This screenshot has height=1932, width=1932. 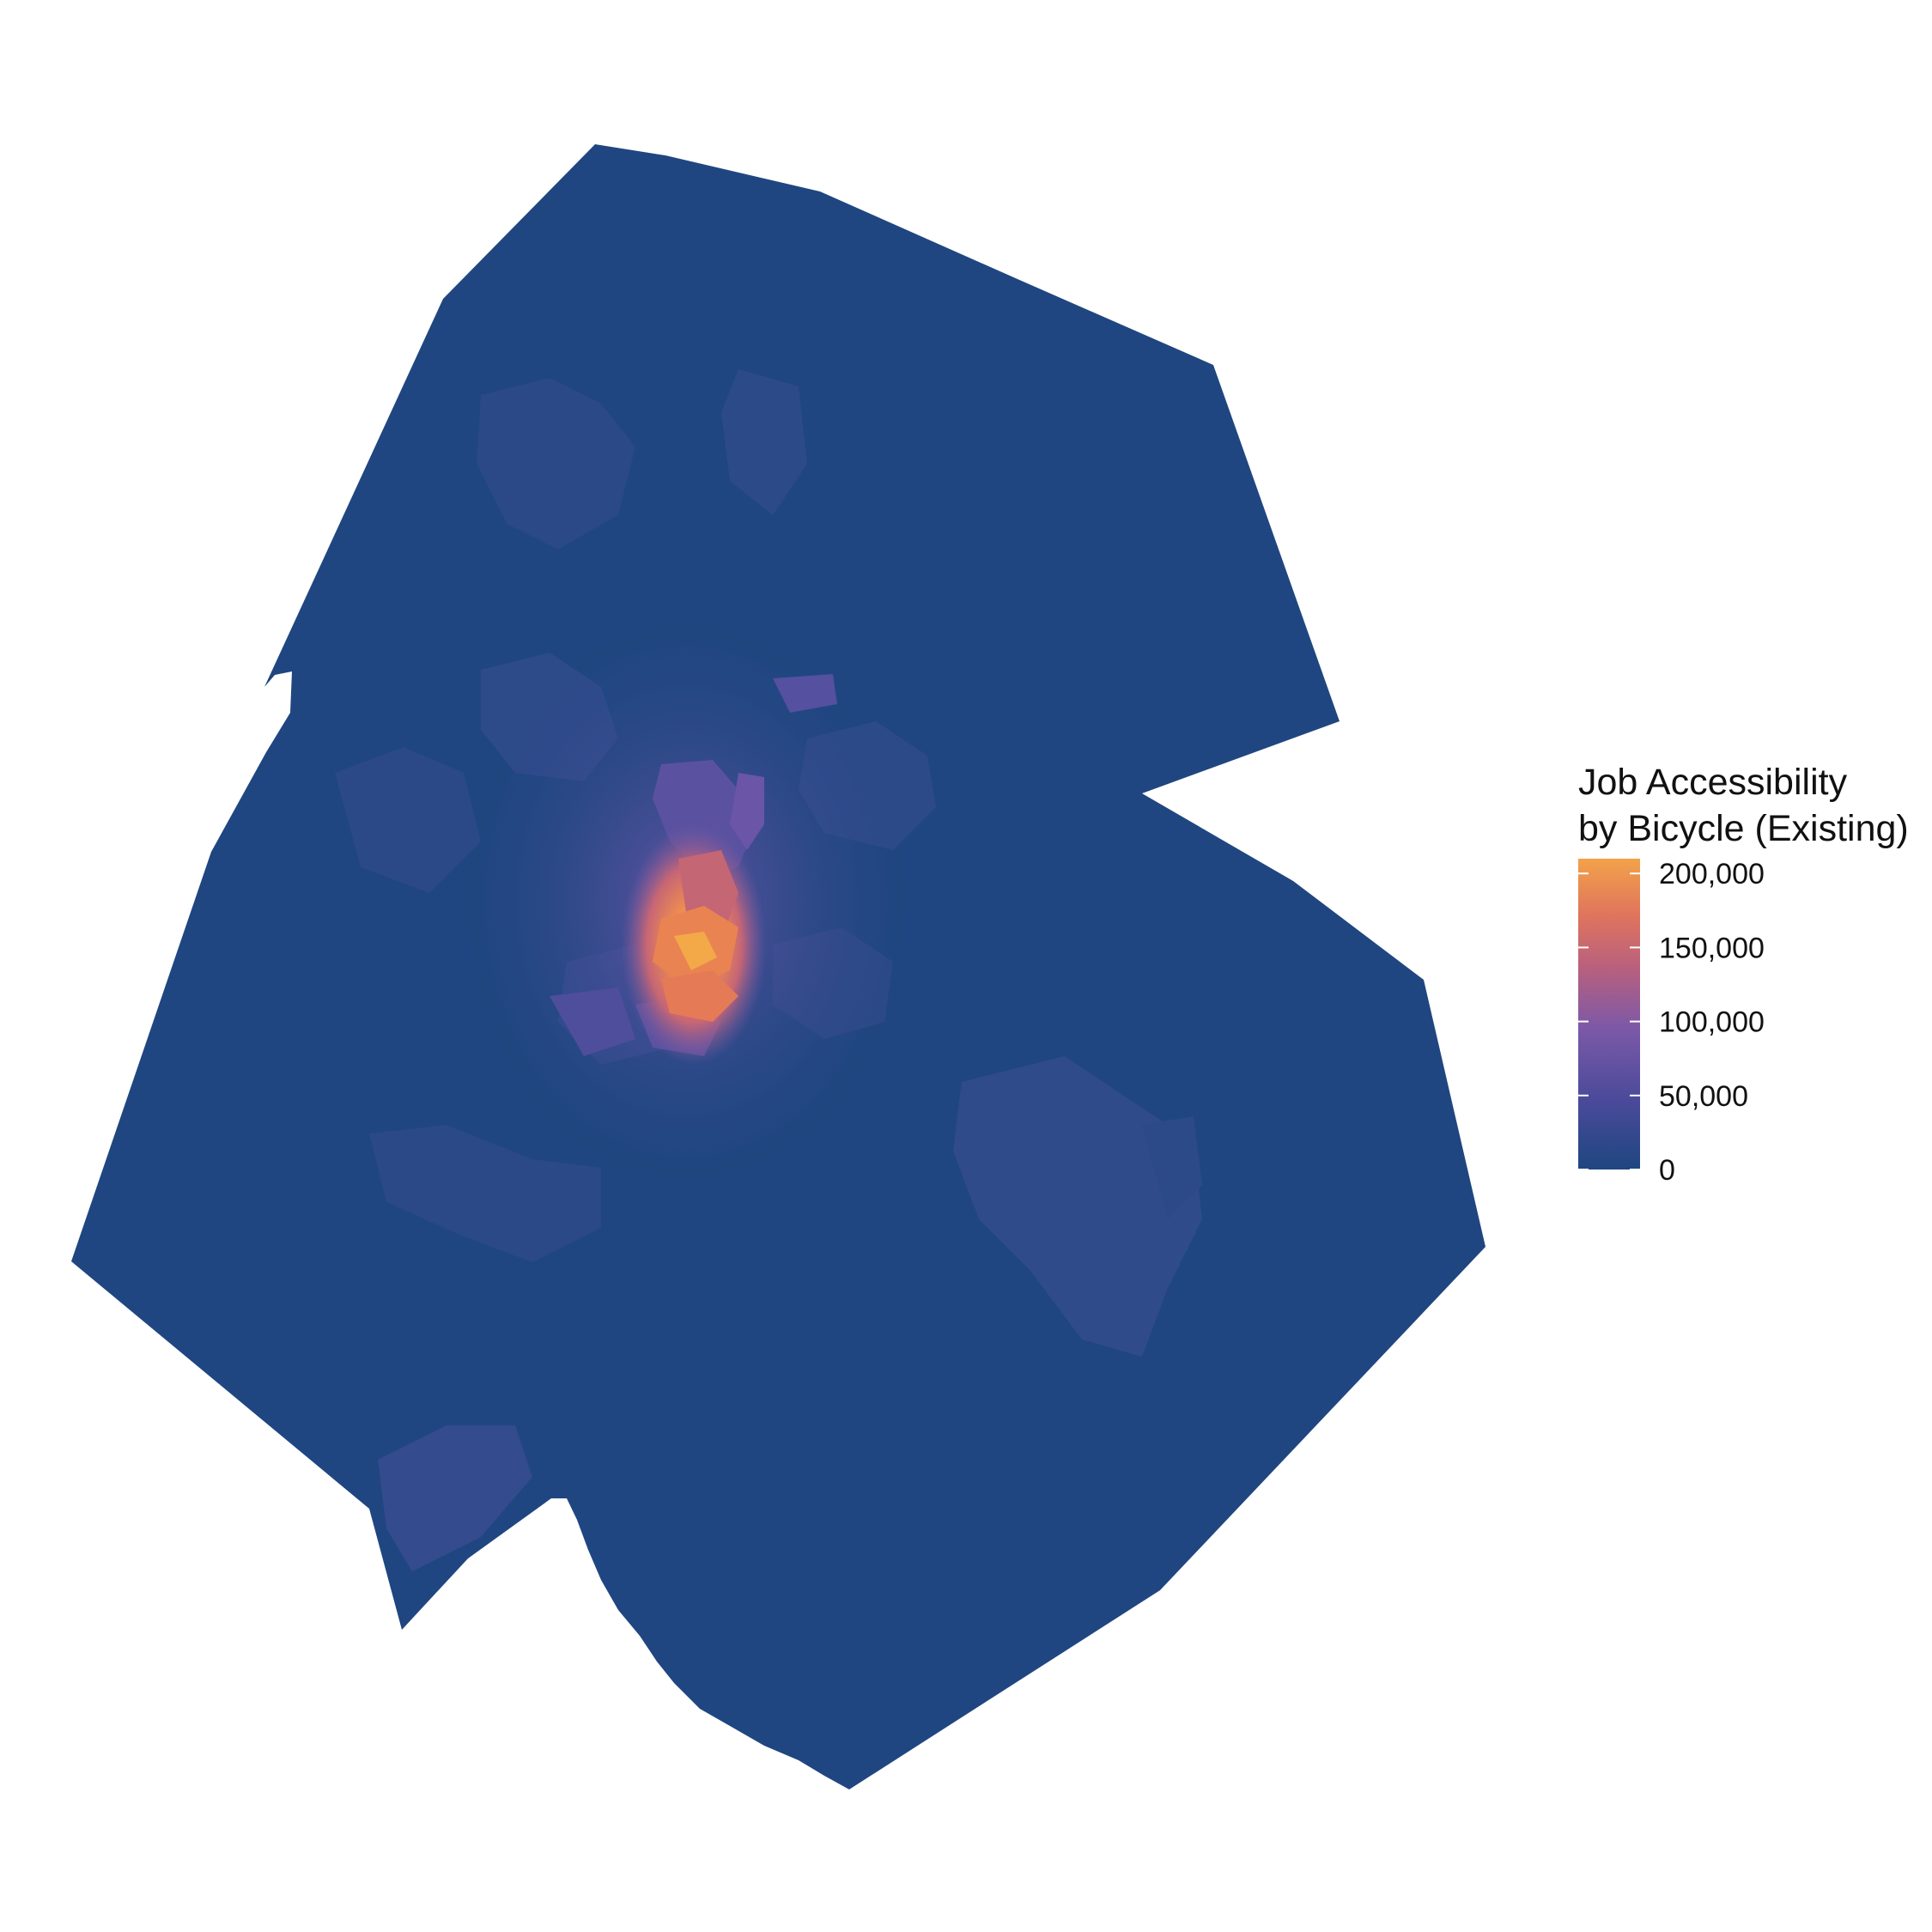 I want to click on legend-ticks: 200,000 150,000 100,000 50,000 0, so click(x=1671, y=1023).